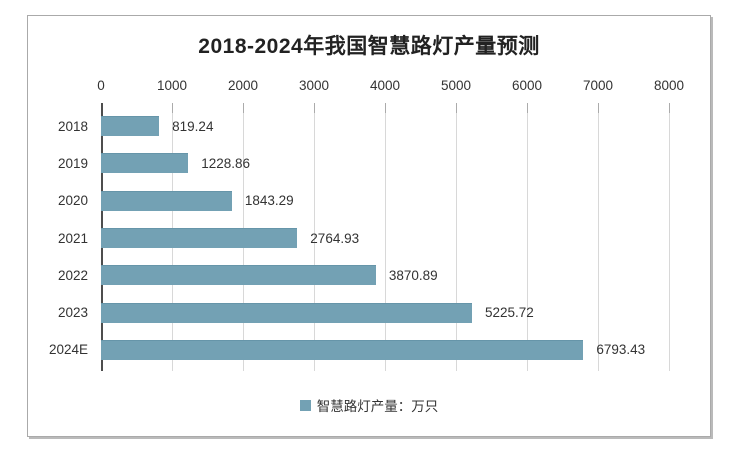 This screenshot has height=464, width=740. What do you see at coordinates (68, 350) in the screenshot?
I see `category-label: 2024E` at bounding box center [68, 350].